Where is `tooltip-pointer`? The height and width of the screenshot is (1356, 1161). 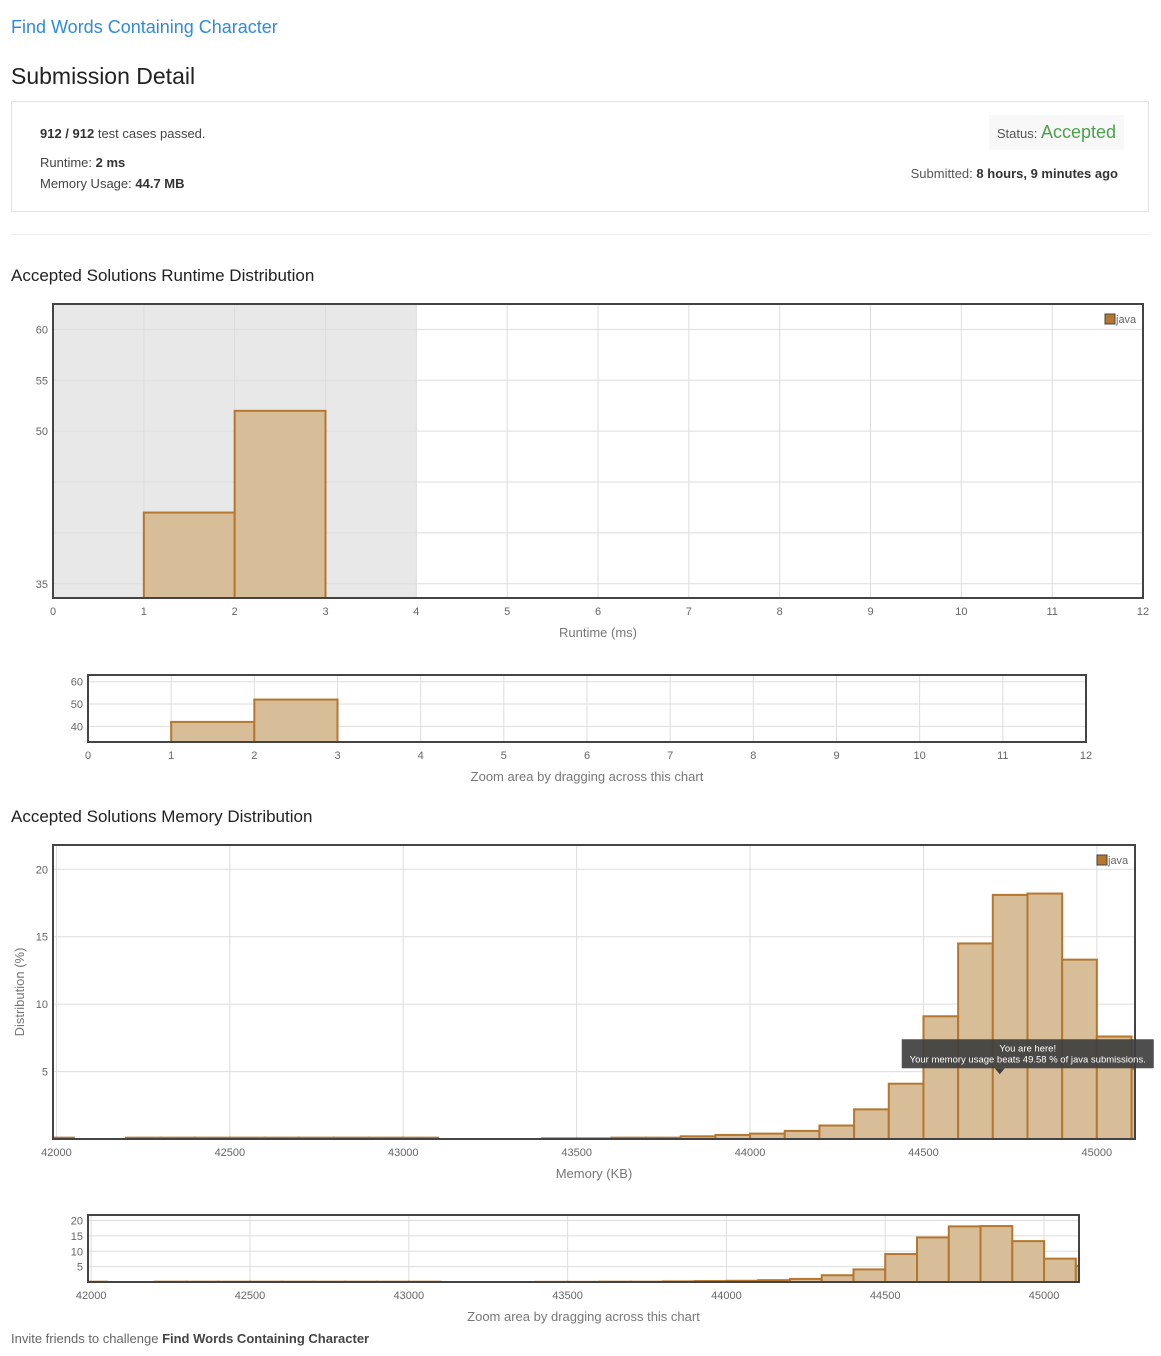 tooltip-pointer is located at coordinates (999, 1071).